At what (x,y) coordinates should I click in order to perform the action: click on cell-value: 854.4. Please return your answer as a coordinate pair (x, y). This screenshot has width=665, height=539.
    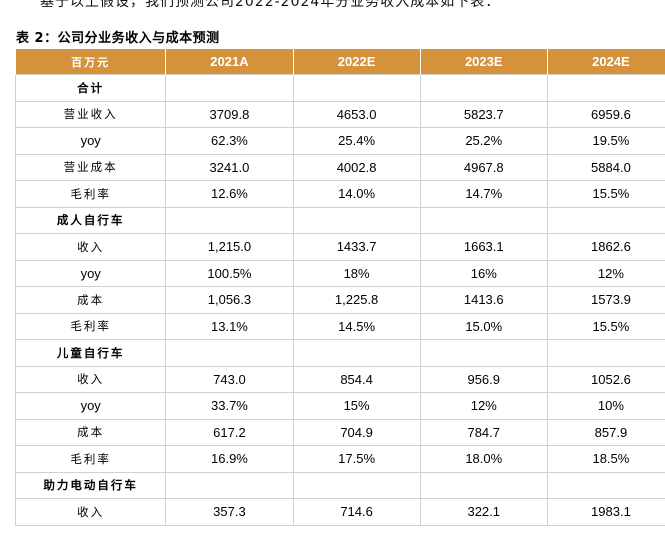
    Looking at the image, I should click on (356, 379).